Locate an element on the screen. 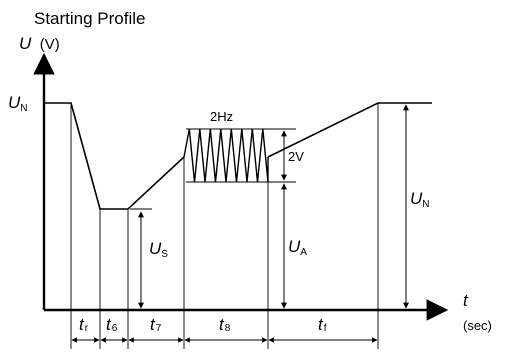 This screenshot has height=354, width=509. interval-label-tr: tr is located at coordinates (84, 324).